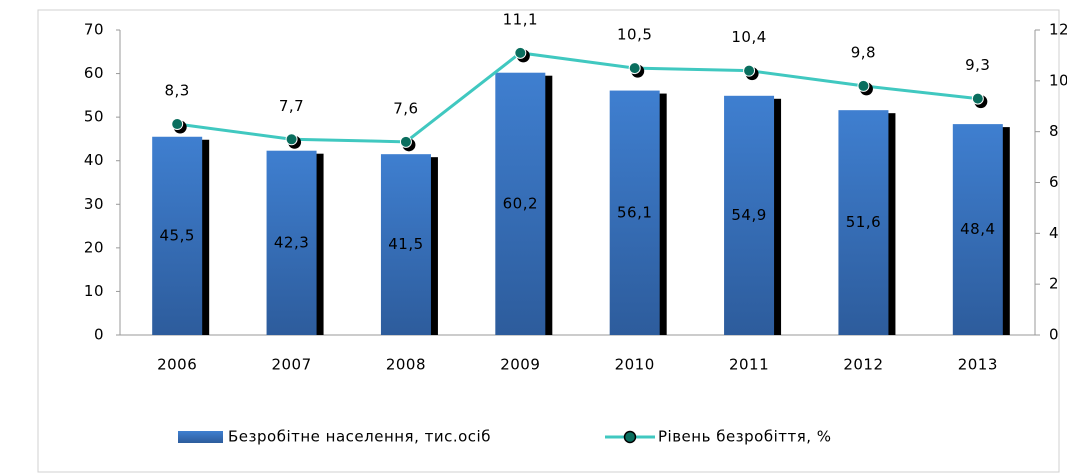  What do you see at coordinates (1054, 284) in the screenshot?
I see `y2-tick-label: 2` at bounding box center [1054, 284].